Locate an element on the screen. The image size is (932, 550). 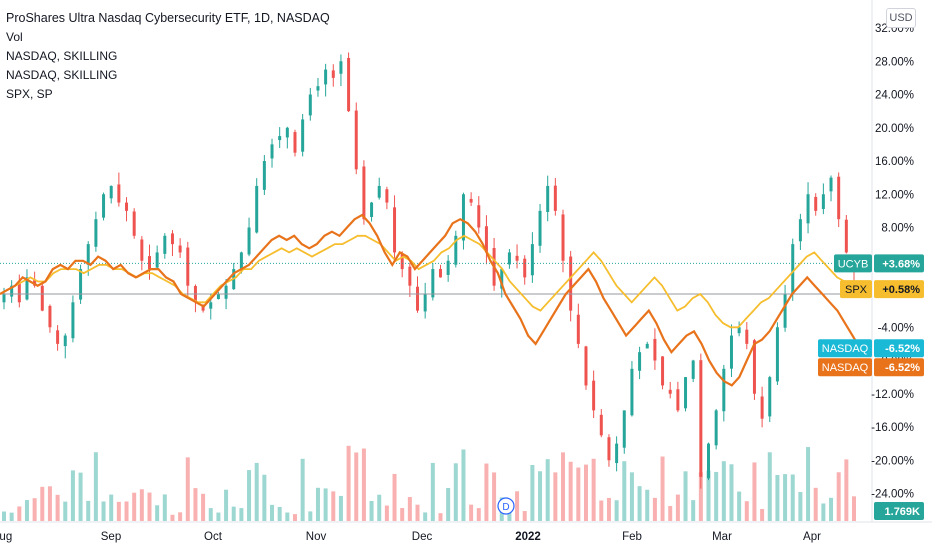
price-tag: NASDAQ -6.52% is located at coordinates (871, 367).